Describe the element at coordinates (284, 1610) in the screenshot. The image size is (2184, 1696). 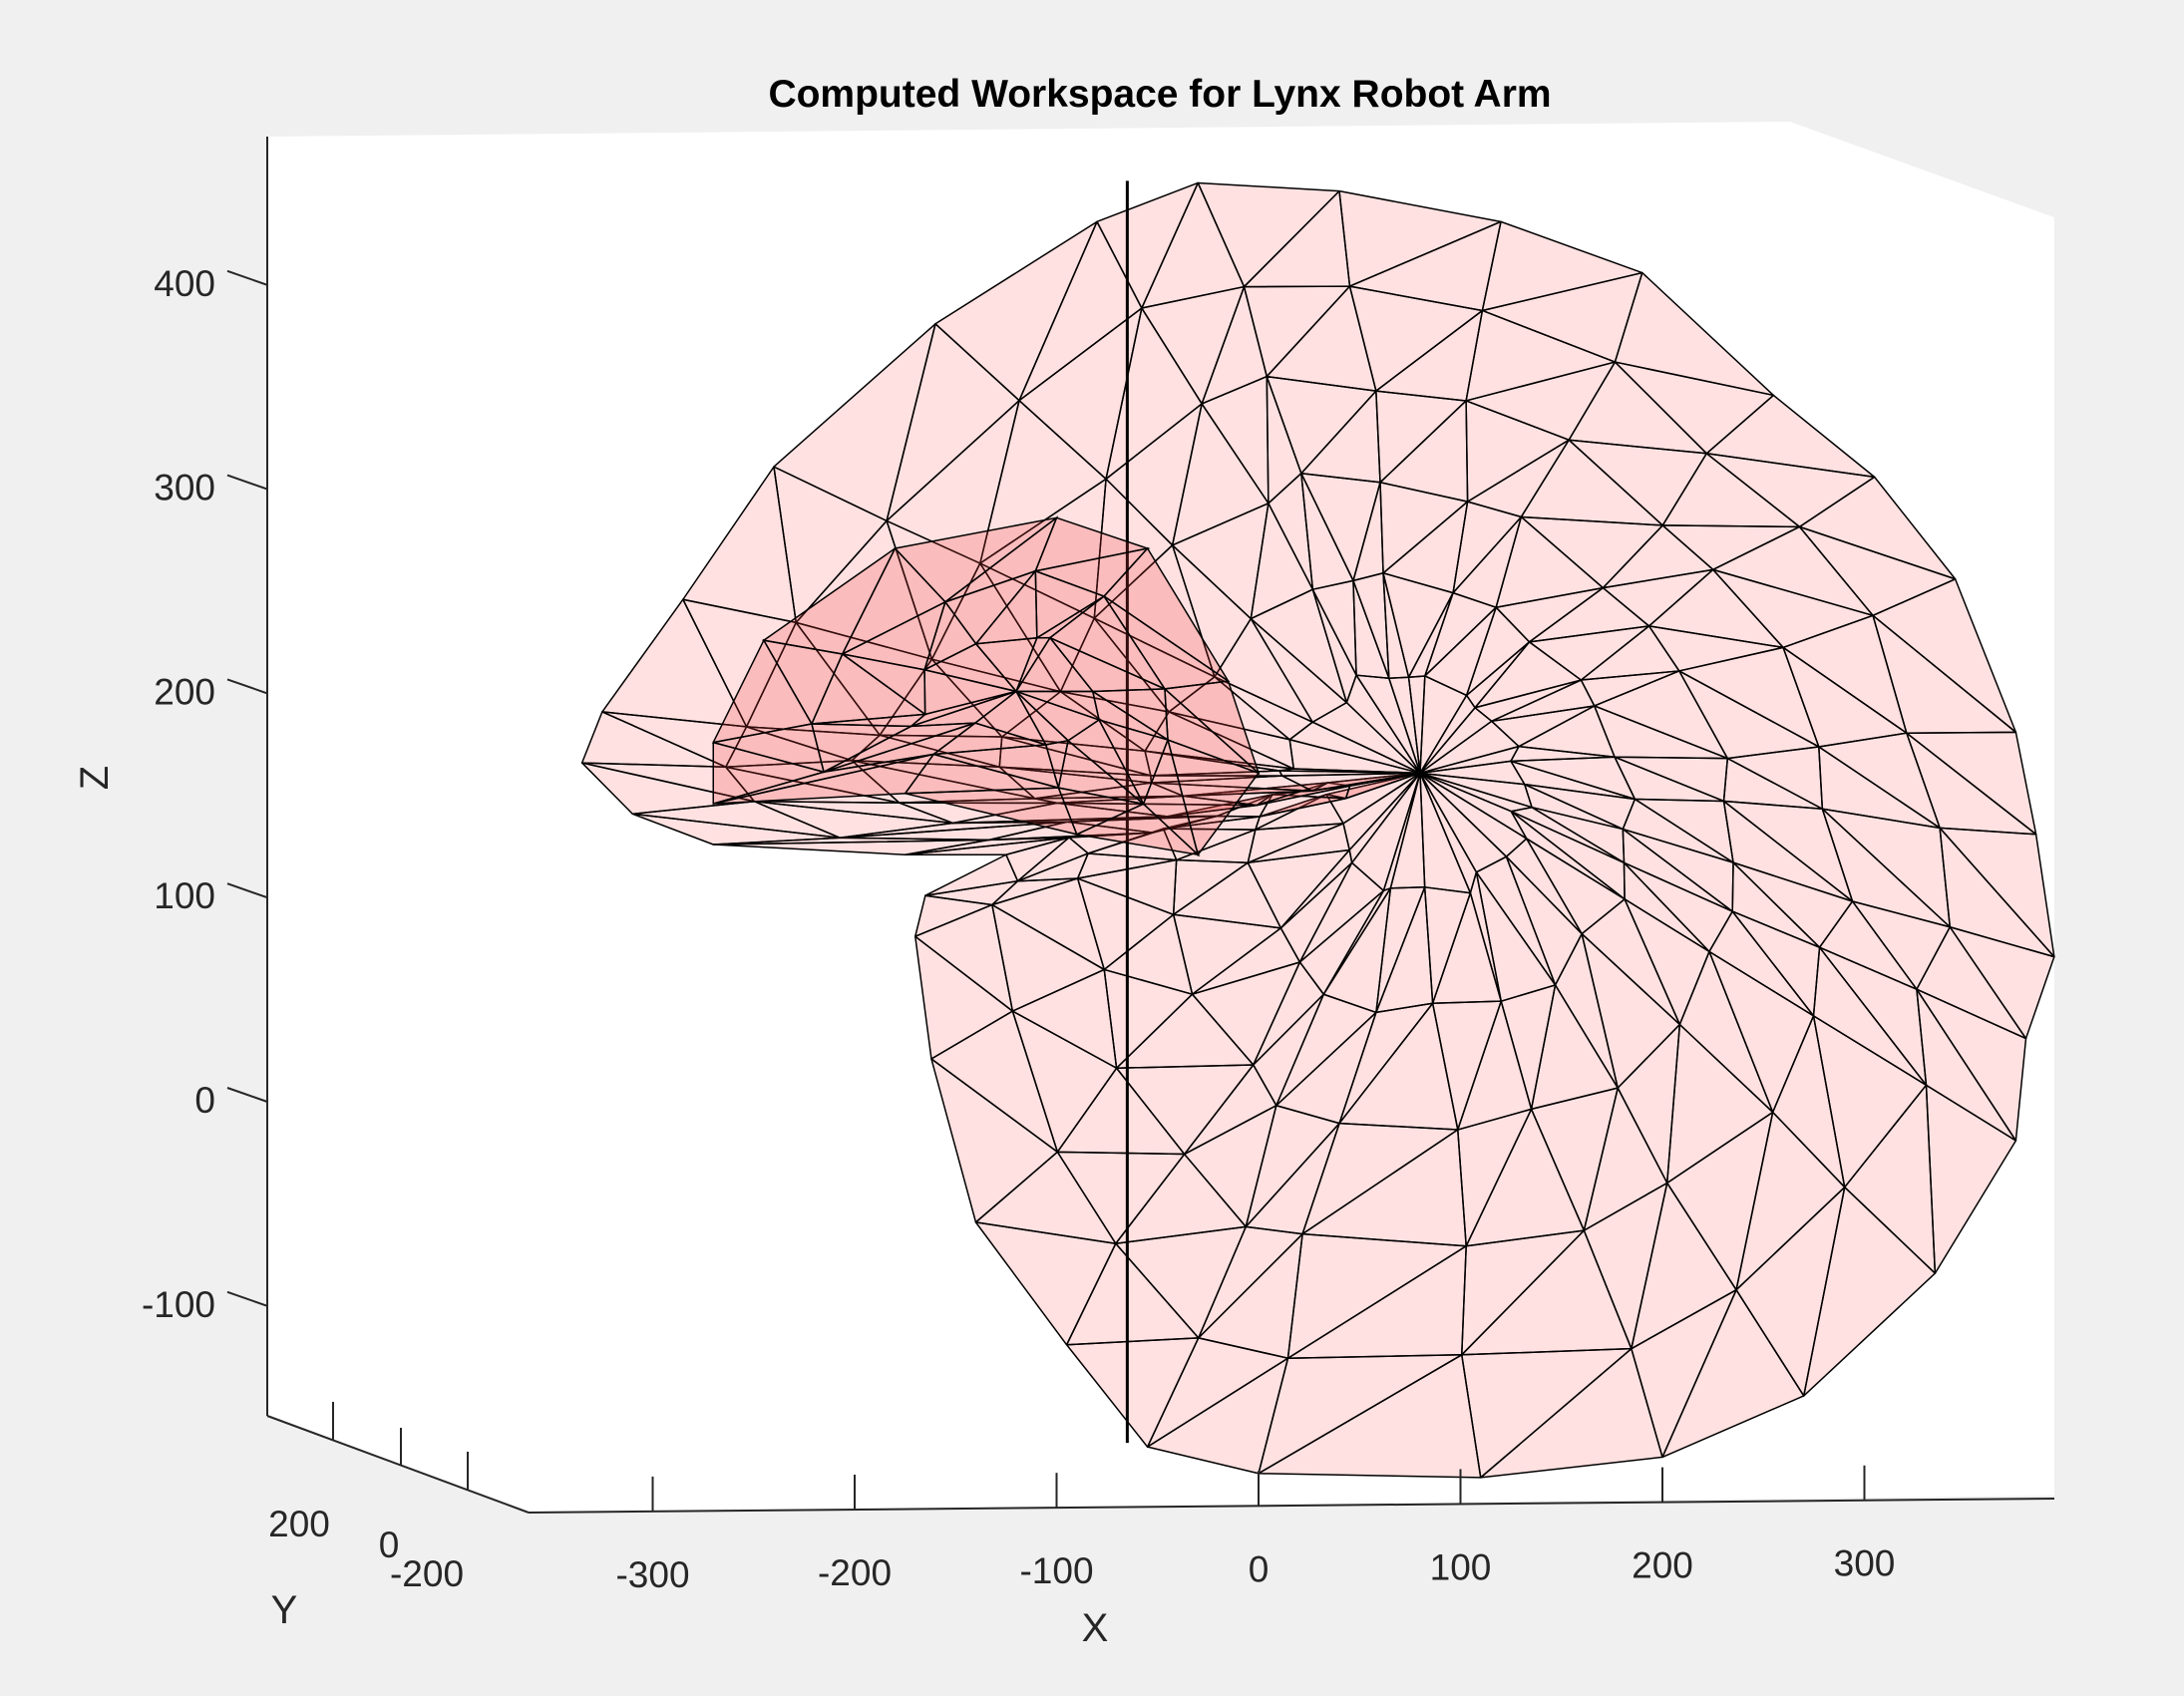
I see `y-axis-label: Y` at that location.